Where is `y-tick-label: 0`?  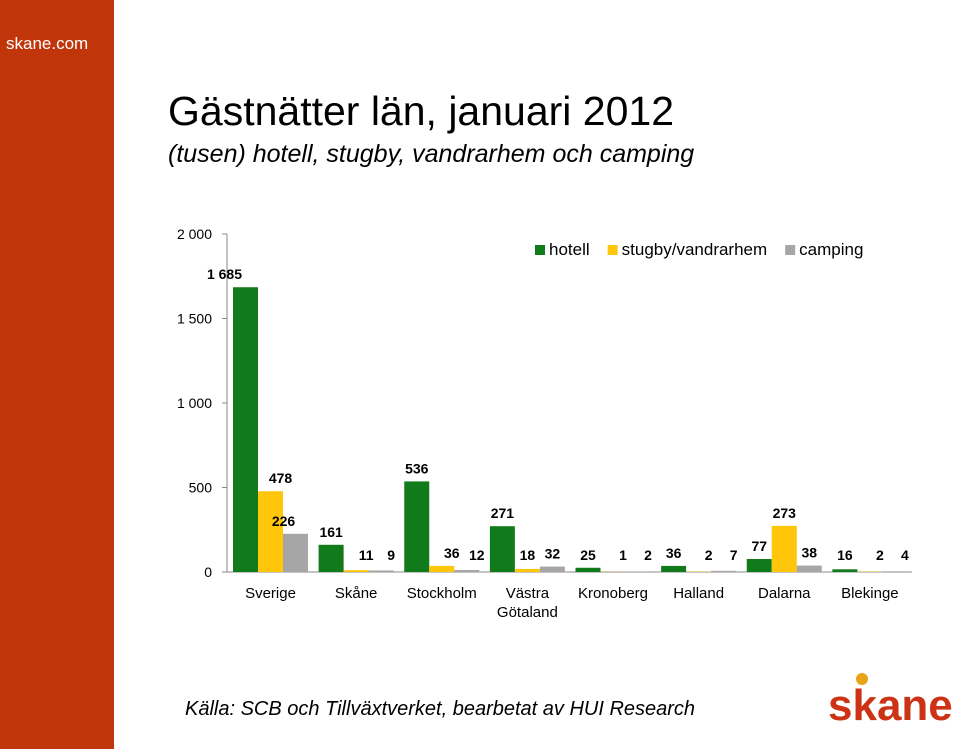
y-tick-label: 0 is located at coordinates (208, 572).